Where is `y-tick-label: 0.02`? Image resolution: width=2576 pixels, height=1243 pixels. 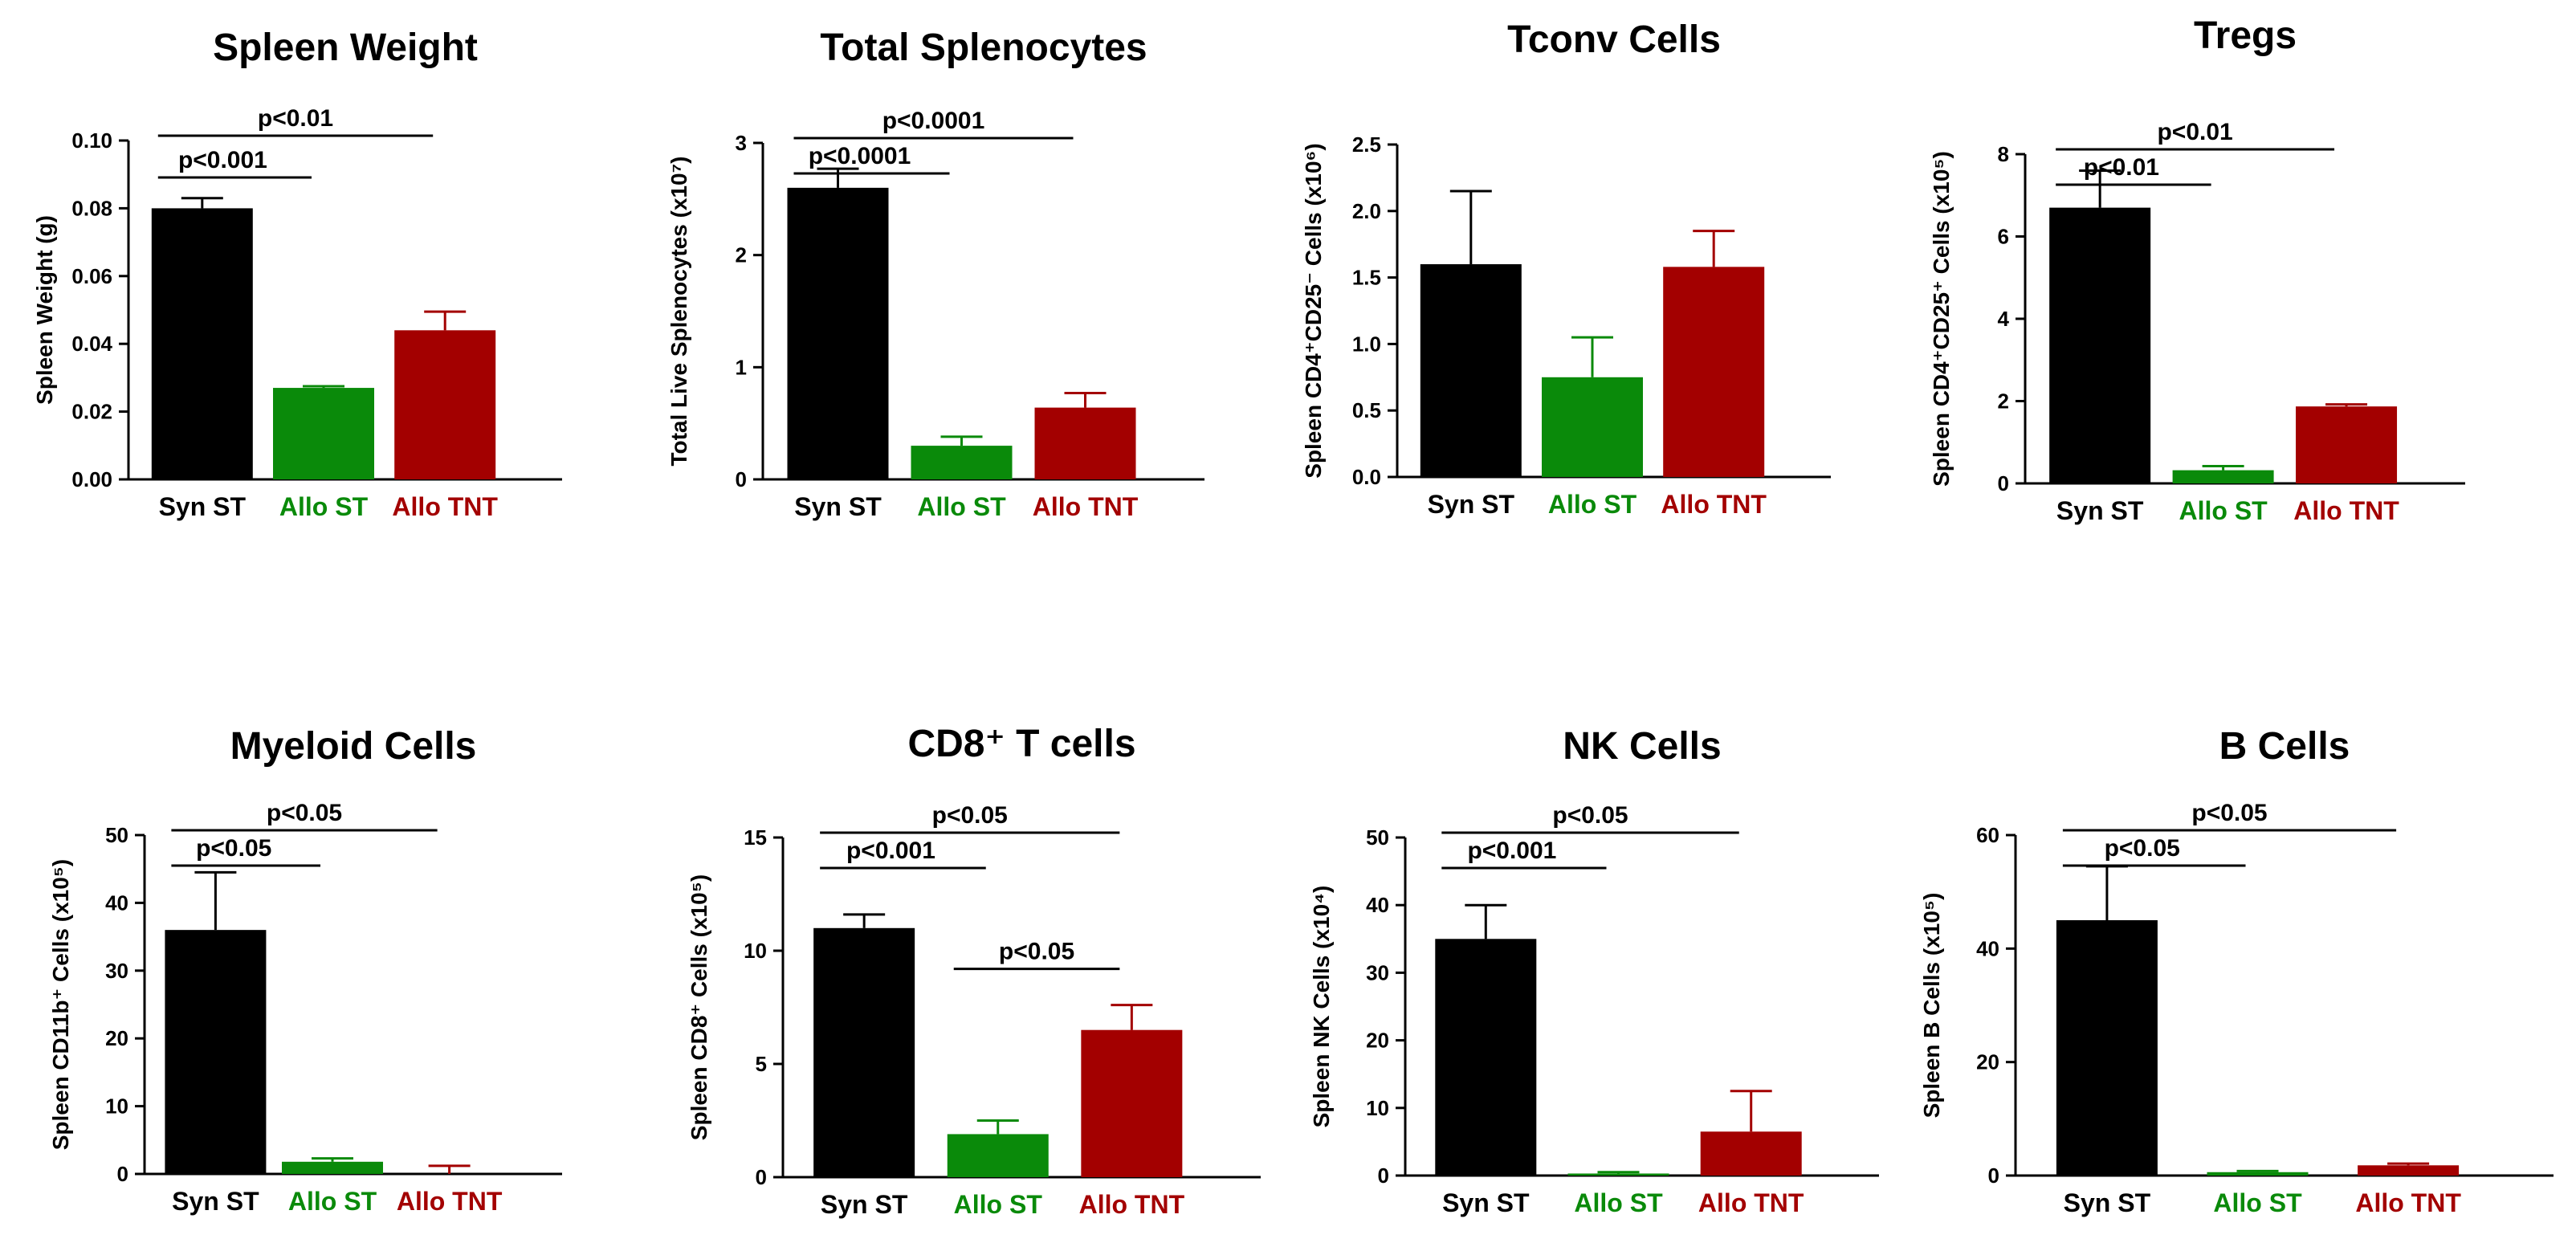
y-tick-label: 0.02 is located at coordinates (91, 412).